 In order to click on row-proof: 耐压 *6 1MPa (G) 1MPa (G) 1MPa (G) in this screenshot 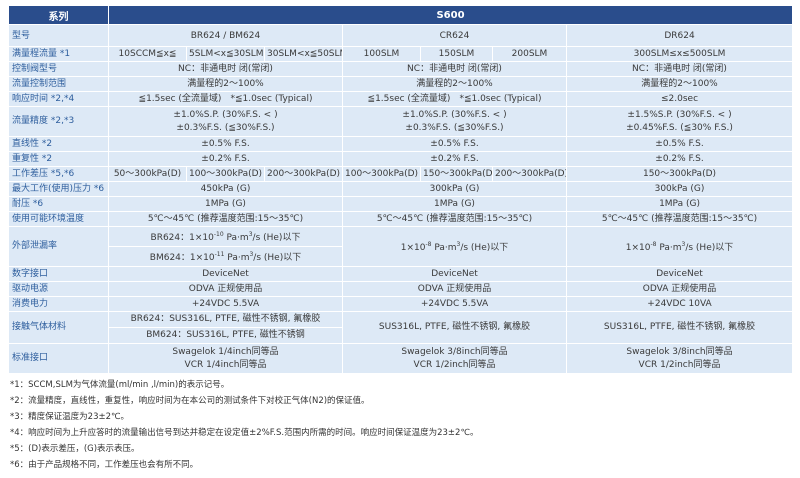, I will do `click(401, 204)`.